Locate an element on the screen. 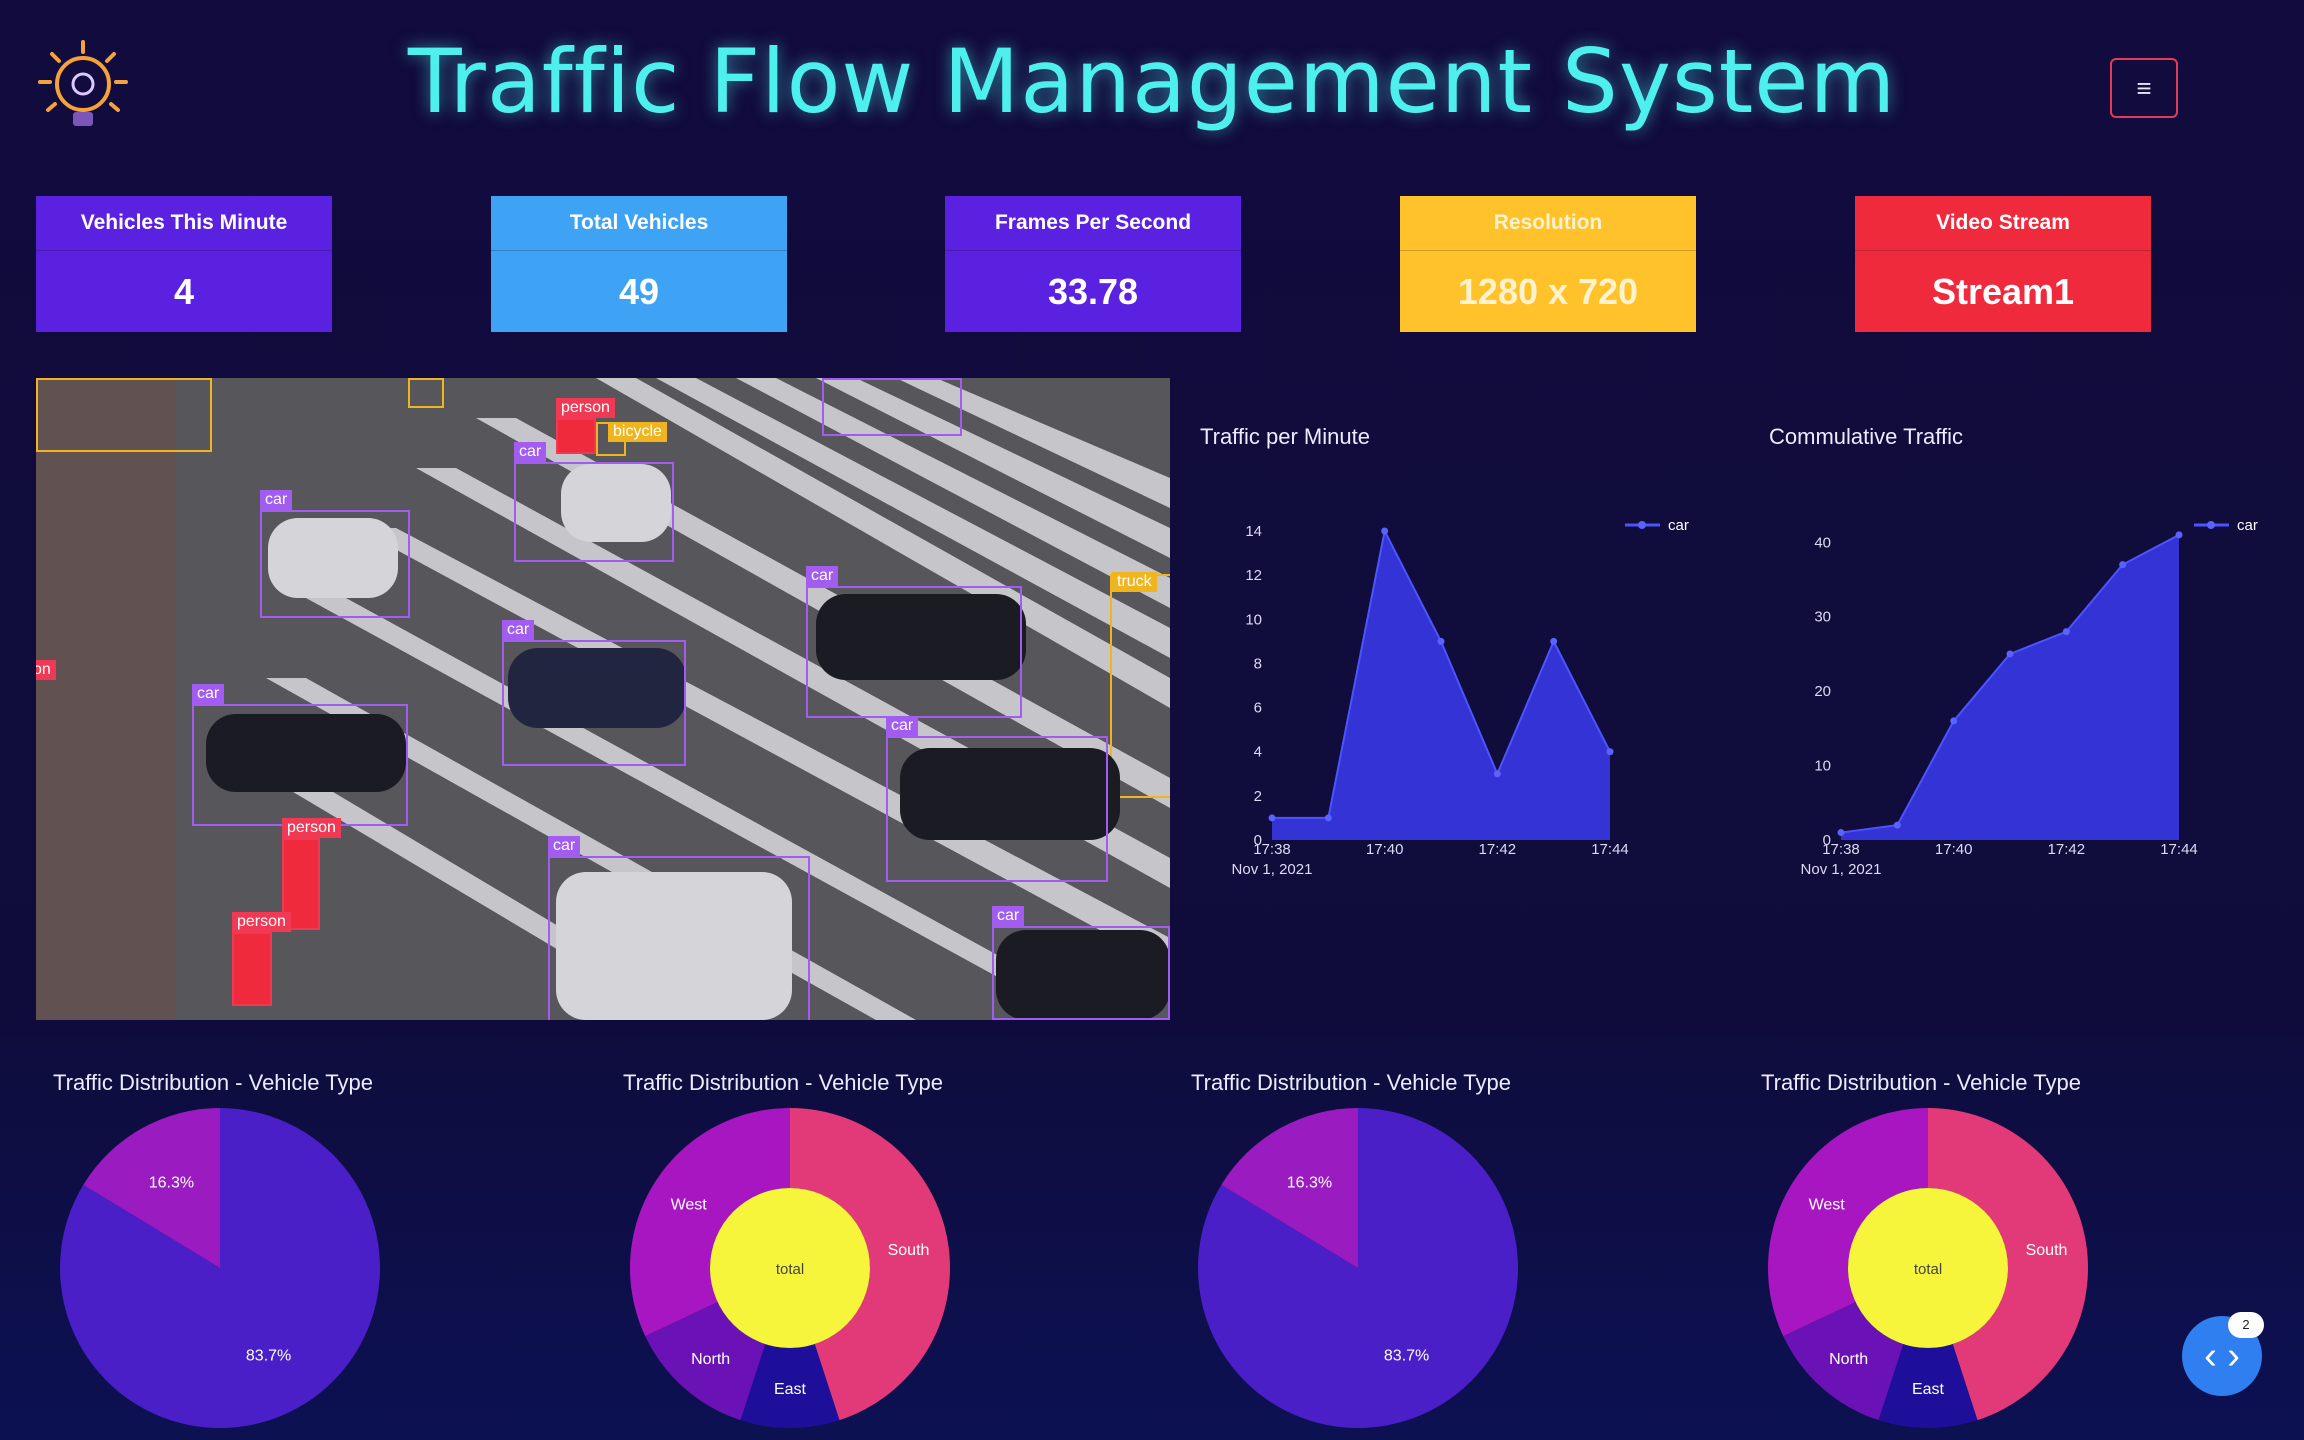 Image resolution: width=2304 pixels, height=1440 pixels. stat-card-resolution: Resolution 1280 x 720 is located at coordinates (1548, 264).